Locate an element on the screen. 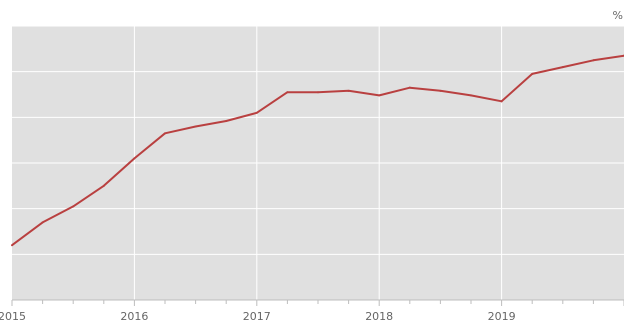 Image resolution: width=624 pixels, height=325 pixels. x-tick-label: 2018 is located at coordinates (379, 316).